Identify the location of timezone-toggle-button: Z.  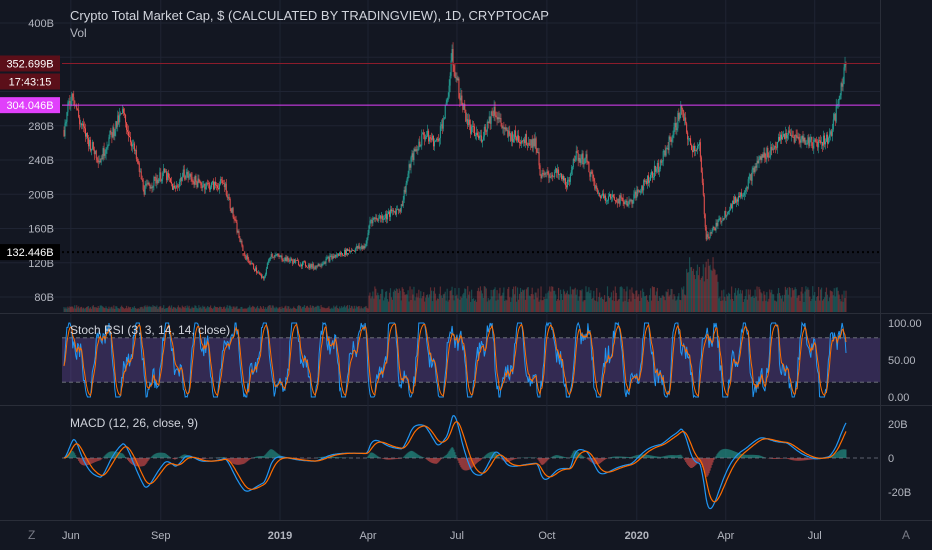
(32, 535).